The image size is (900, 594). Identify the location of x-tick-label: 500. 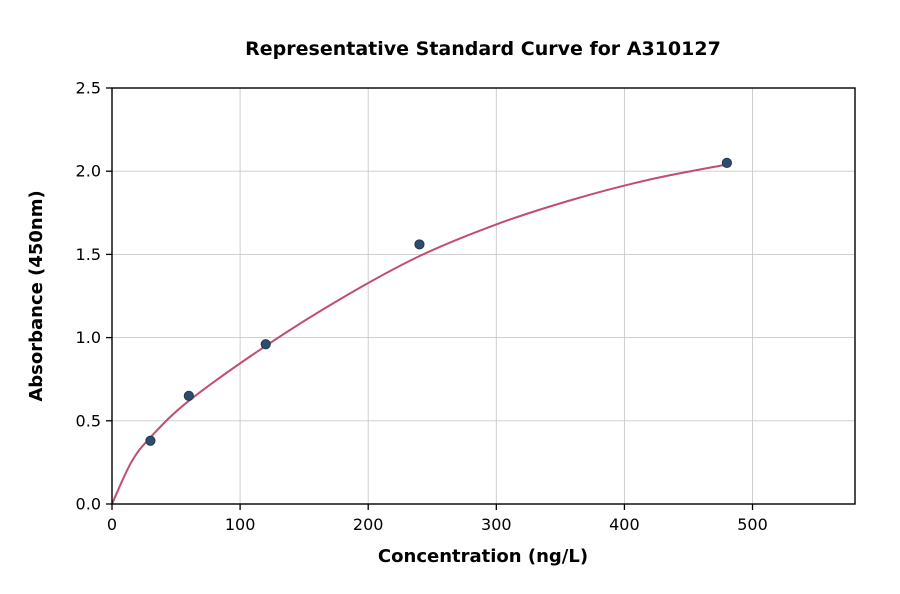
(752, 524).